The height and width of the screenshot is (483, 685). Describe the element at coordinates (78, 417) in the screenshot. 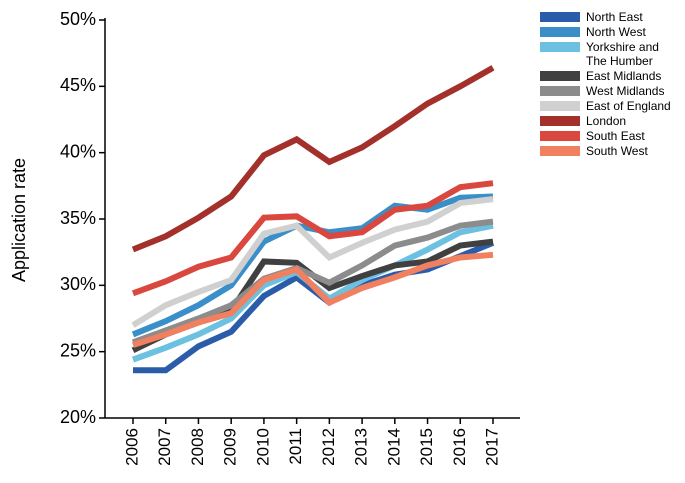

I see `y-tick-label: 20%` at that location.